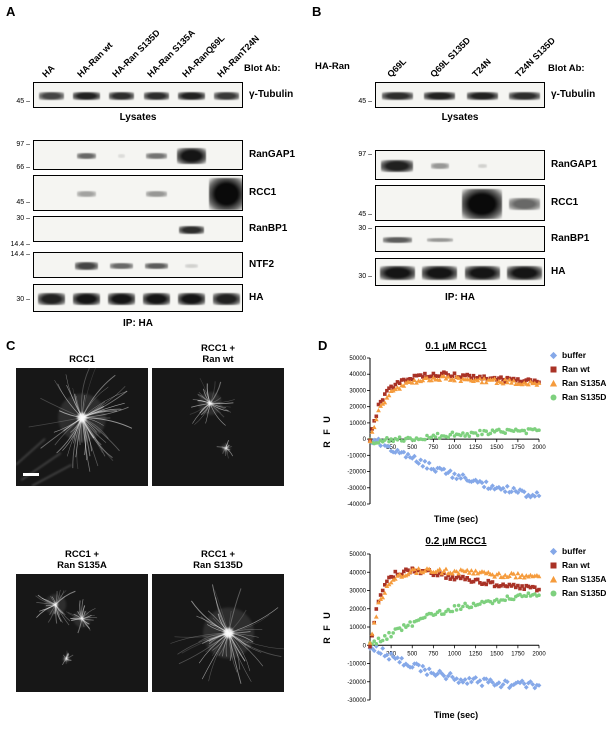  Describe the element at coordinates (455, 448) in the screenshot. I see `svg-text: 1000` at that location.